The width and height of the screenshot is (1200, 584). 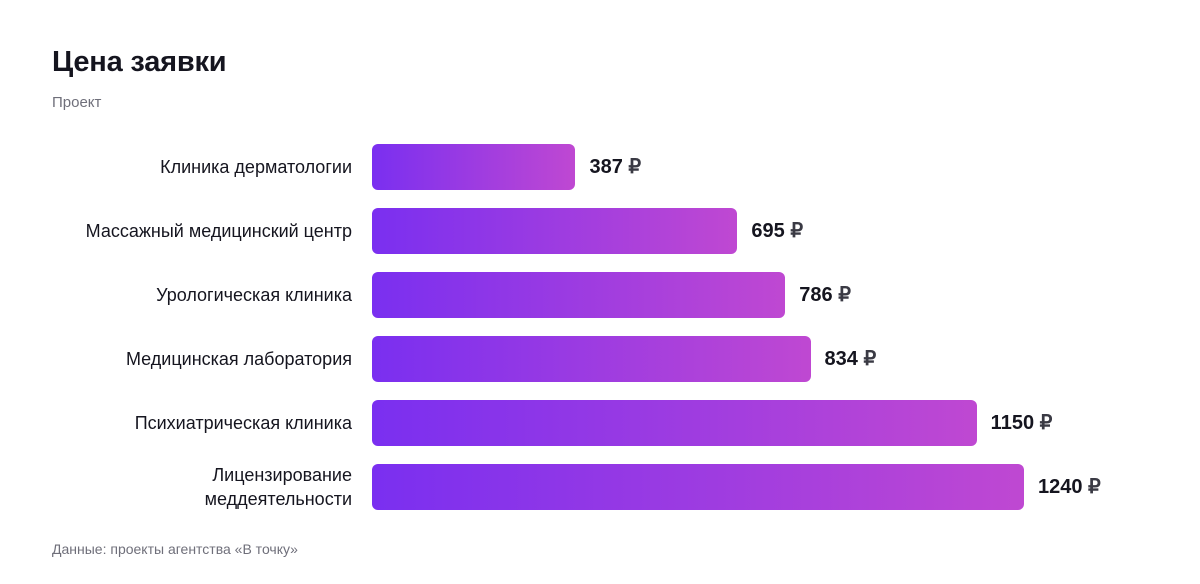 I want to click on category-label: Урологическая клиника, so click(x=254, y=295).